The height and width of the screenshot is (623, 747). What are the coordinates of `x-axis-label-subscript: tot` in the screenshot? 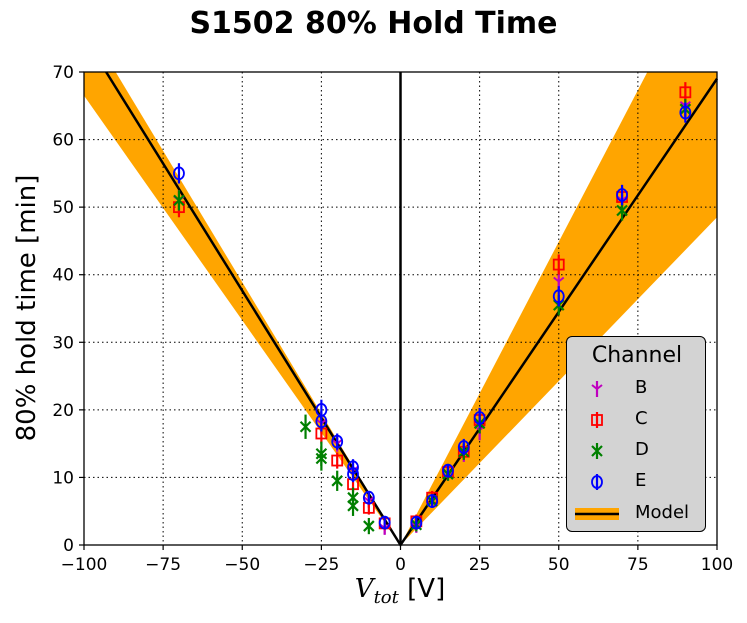 It's located at (386, 598).